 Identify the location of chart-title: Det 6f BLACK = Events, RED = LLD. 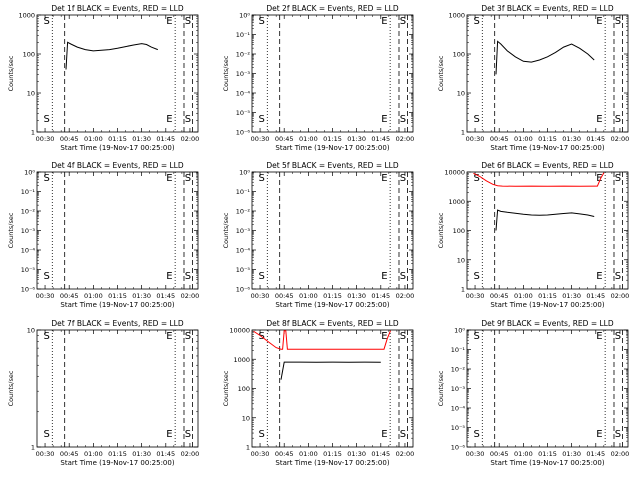
(547, 165).